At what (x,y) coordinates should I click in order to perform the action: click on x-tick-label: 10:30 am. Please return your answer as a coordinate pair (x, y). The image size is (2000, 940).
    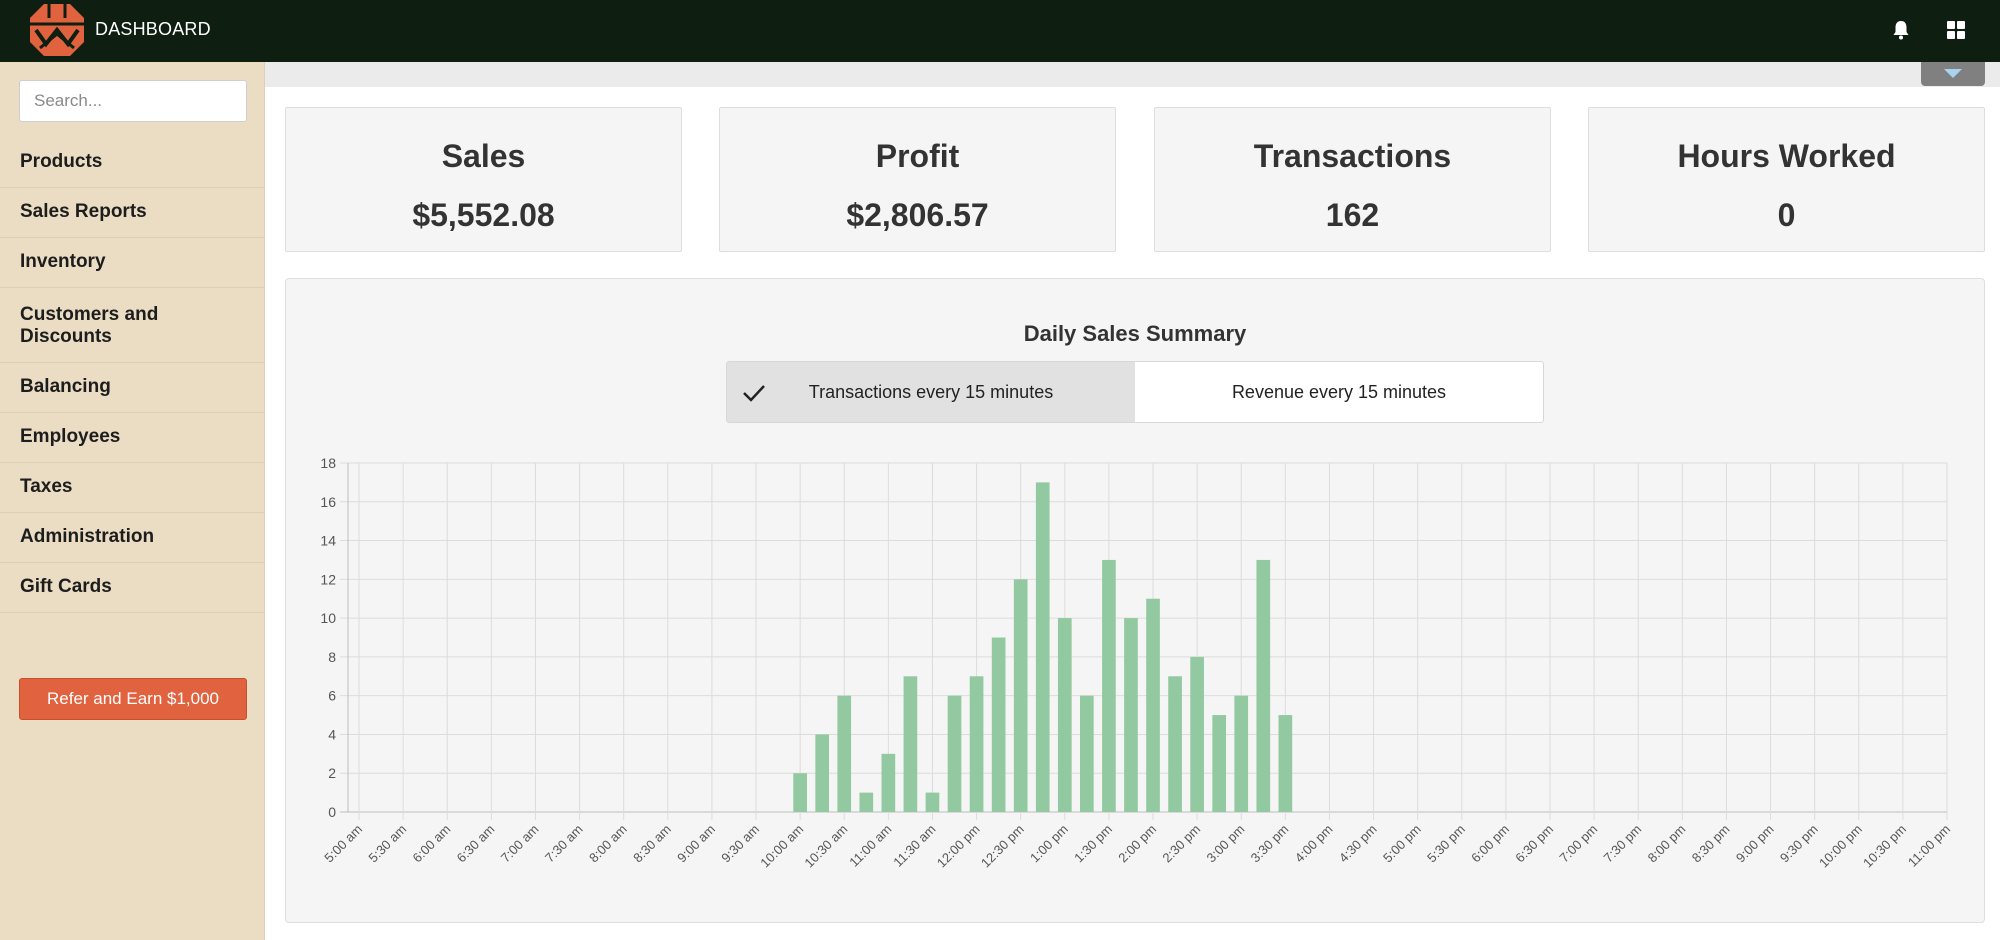
    Looking at the image, I should click on (825, 846).